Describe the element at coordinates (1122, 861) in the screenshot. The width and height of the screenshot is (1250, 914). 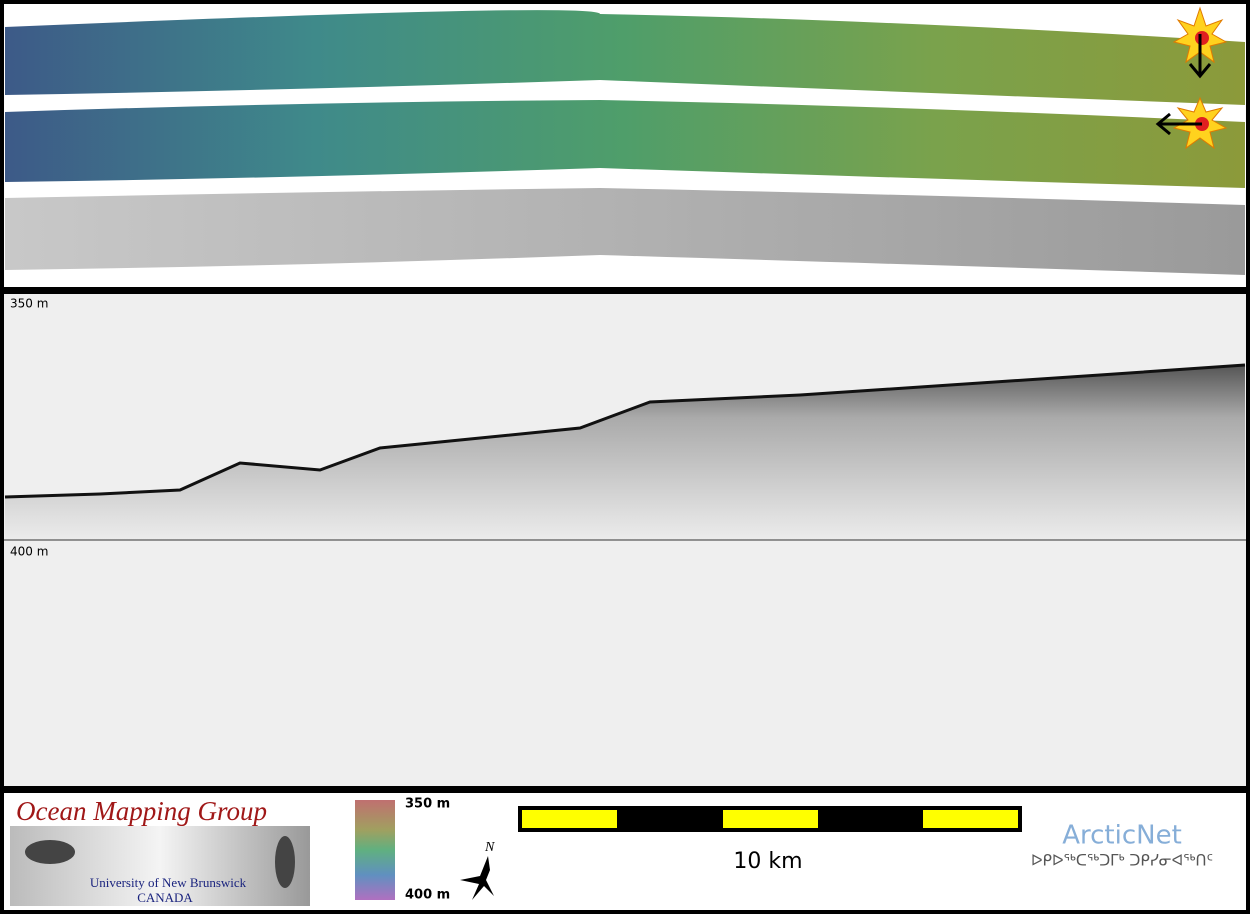
I see `partner-syllabics: ᐅᑭᐅᖅᑕᖅᑐᒥᒃ ᑐᑭᓯᓂᐊᖅᑎᑦ` at that location.